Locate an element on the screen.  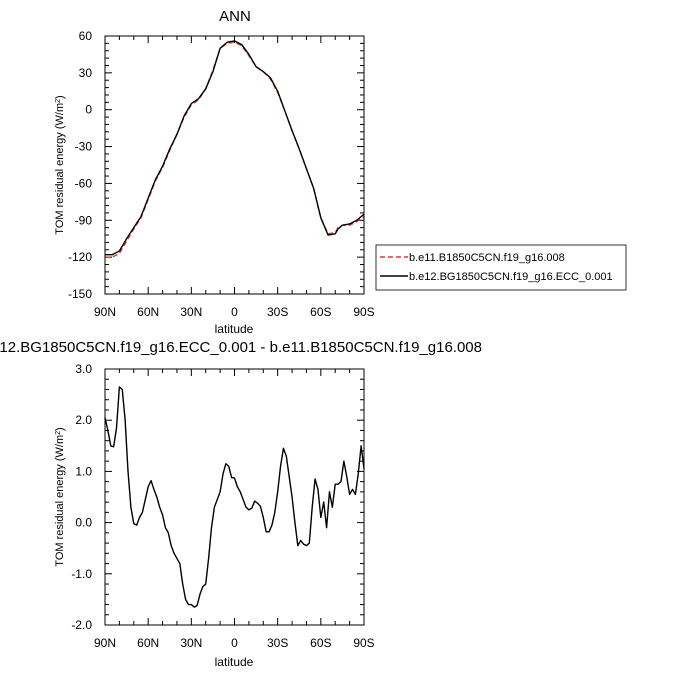
legend-box is located at coordinates (501, 267).